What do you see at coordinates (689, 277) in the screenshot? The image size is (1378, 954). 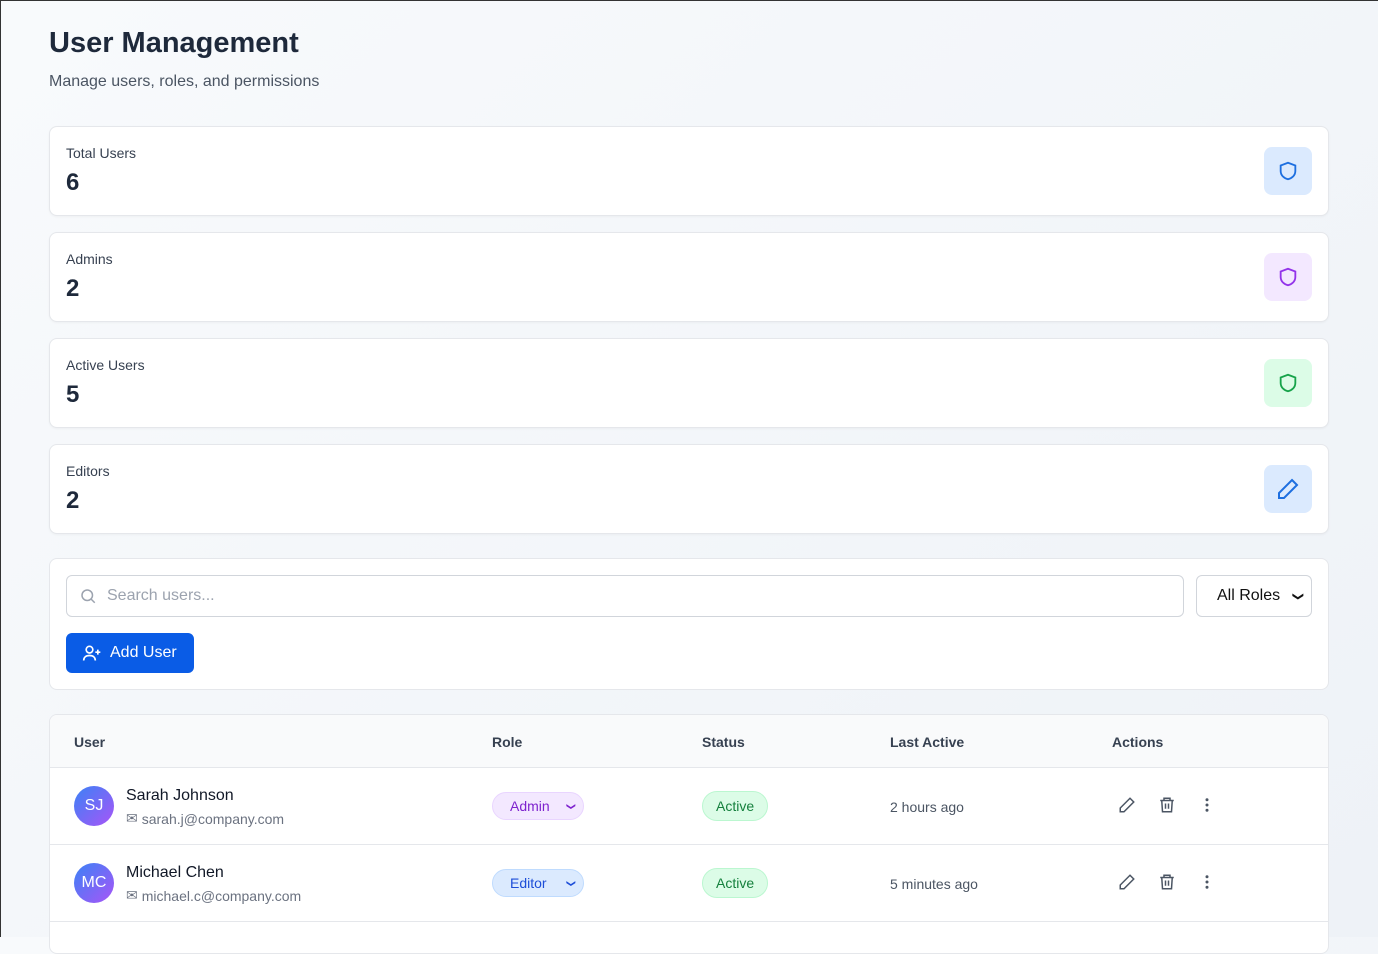 I see `stat-card-admins: Admins 2` at bounding box center [689, 277].